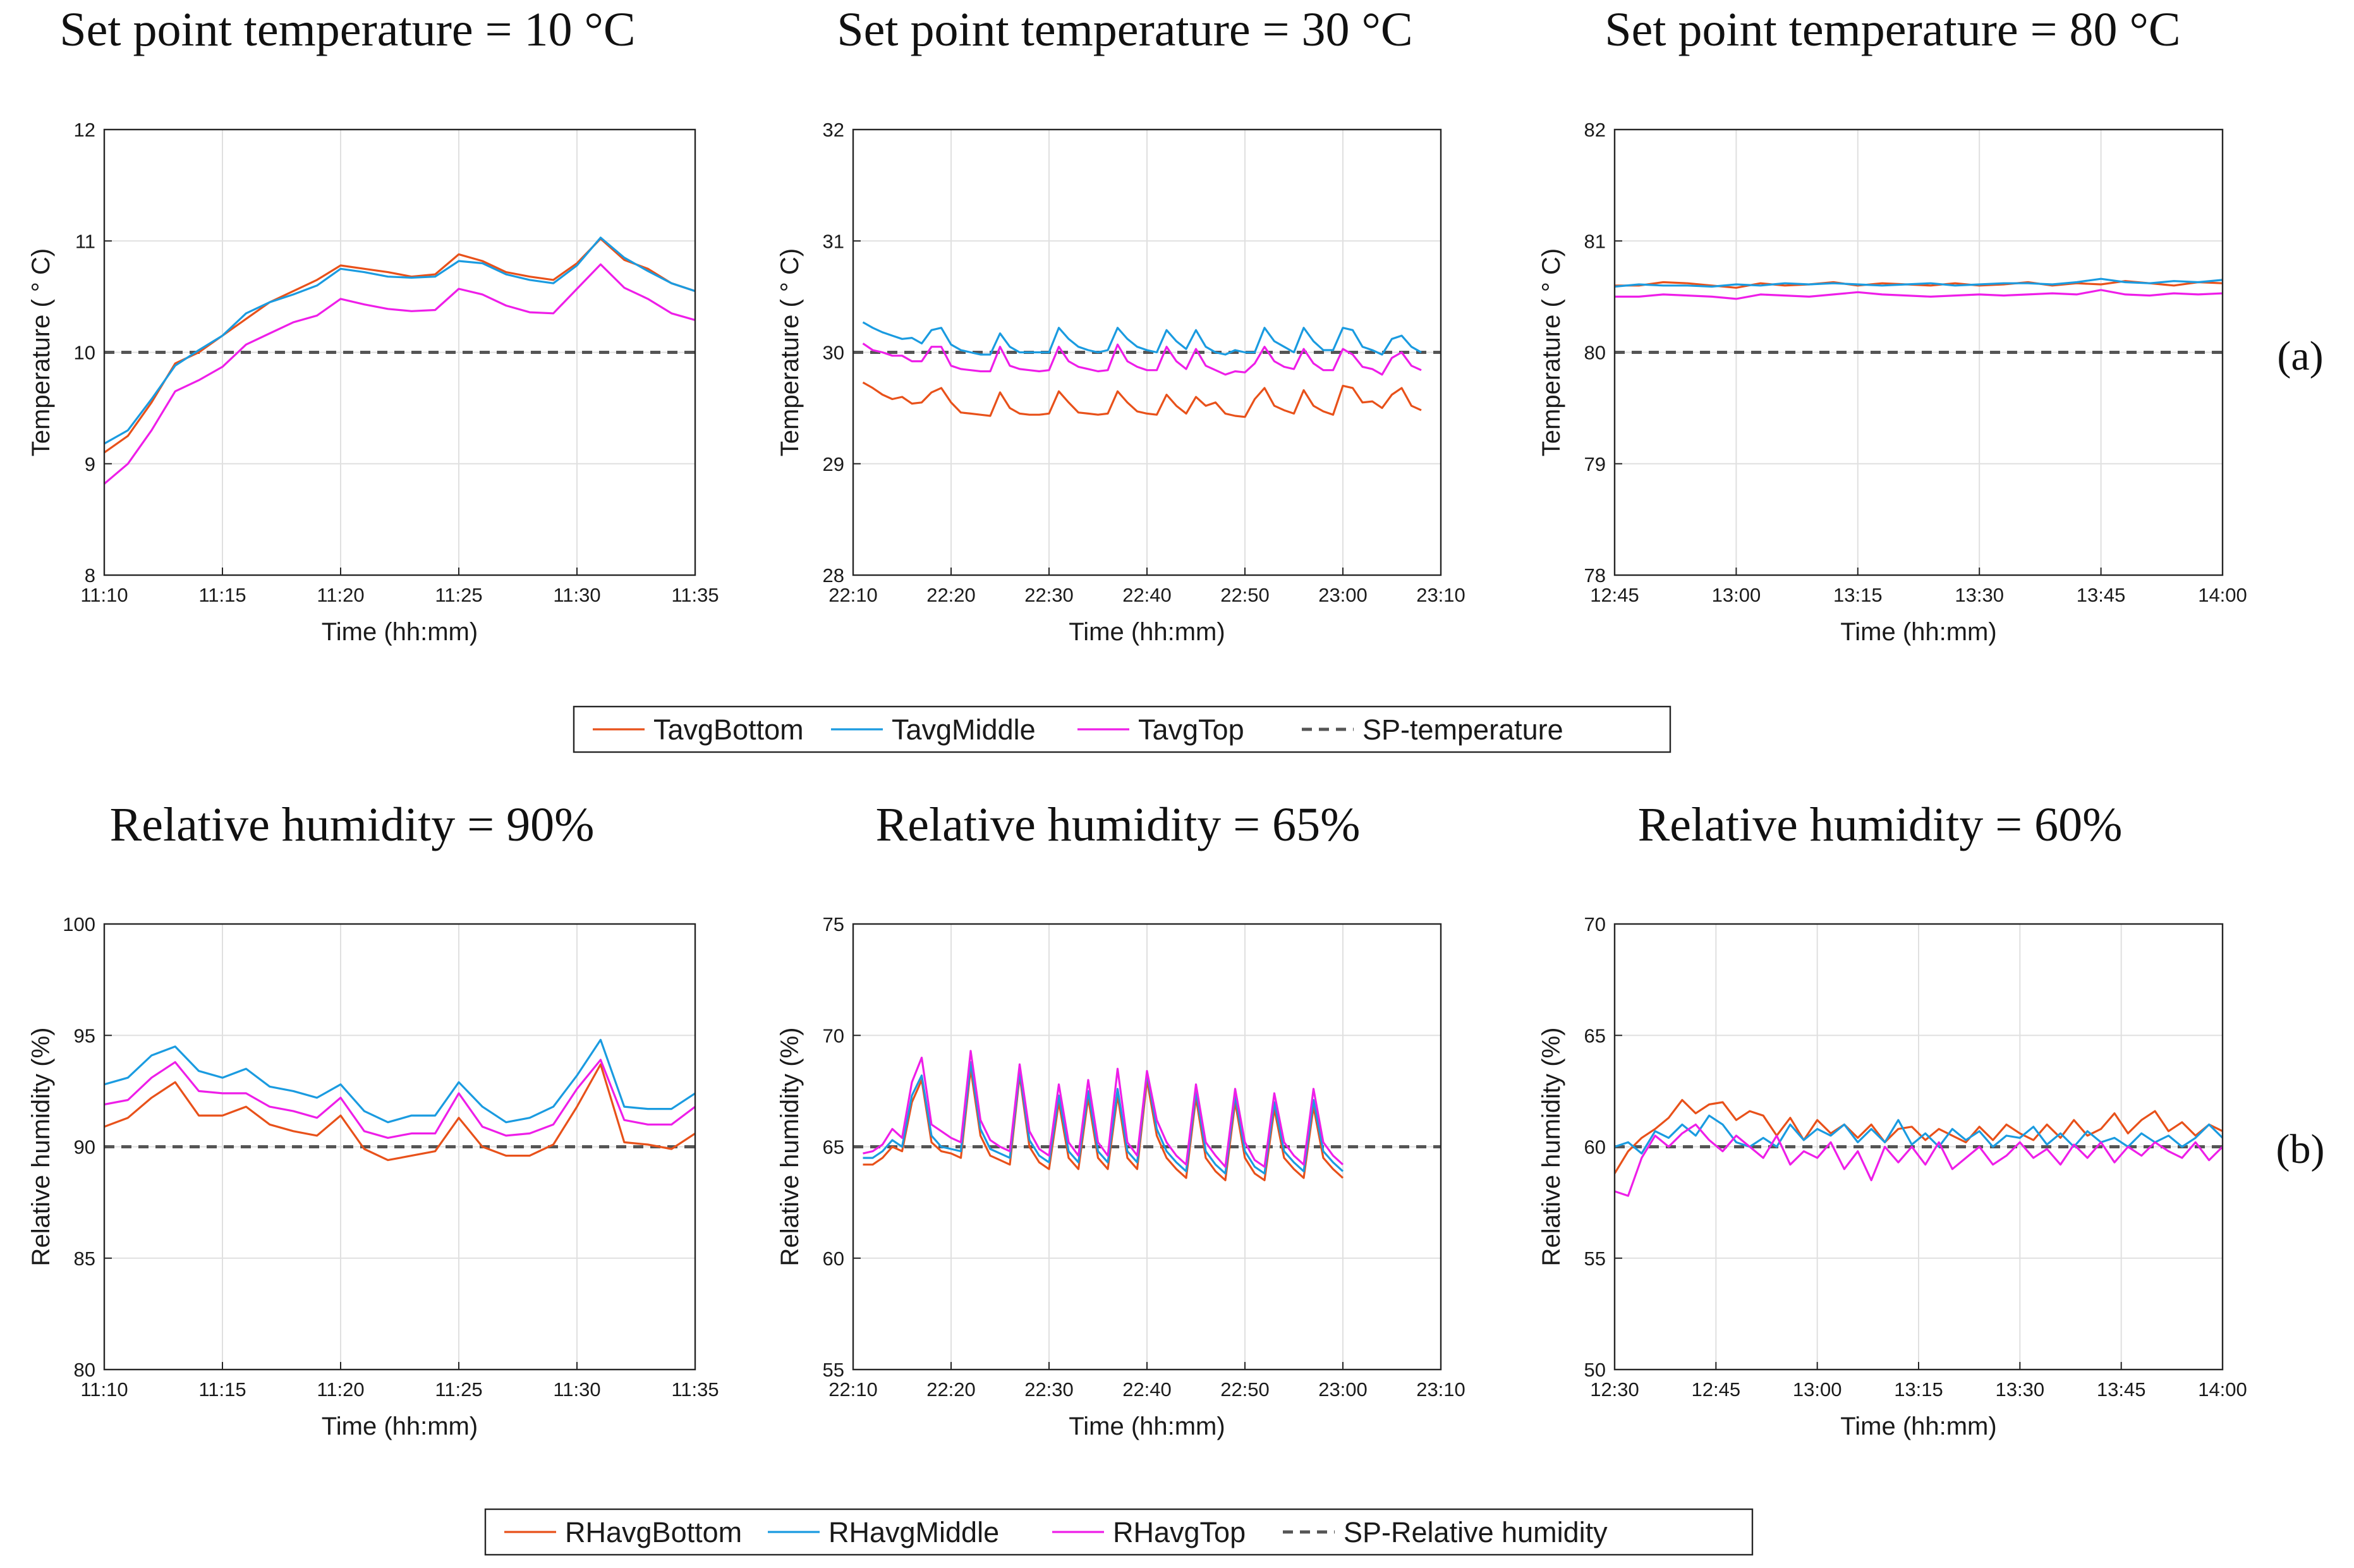 This screenshot has height=1568, width=2354. I want to click on legend-label: RHavgTop, so click(1179, 1532).